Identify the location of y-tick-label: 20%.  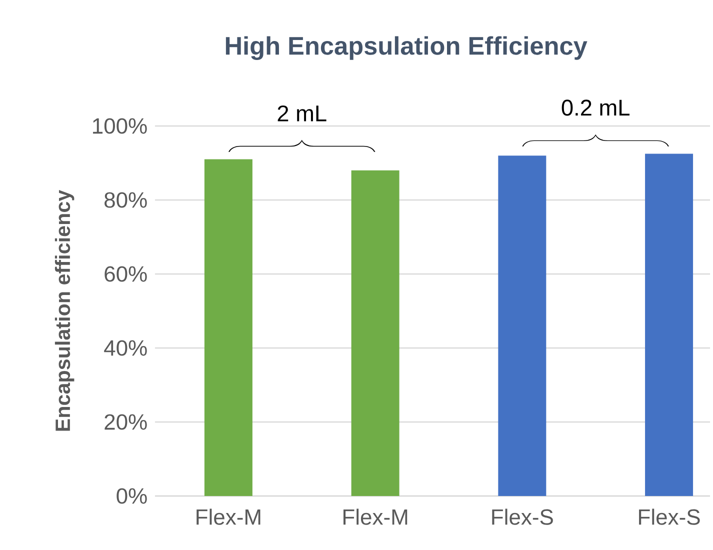
(125, 422).